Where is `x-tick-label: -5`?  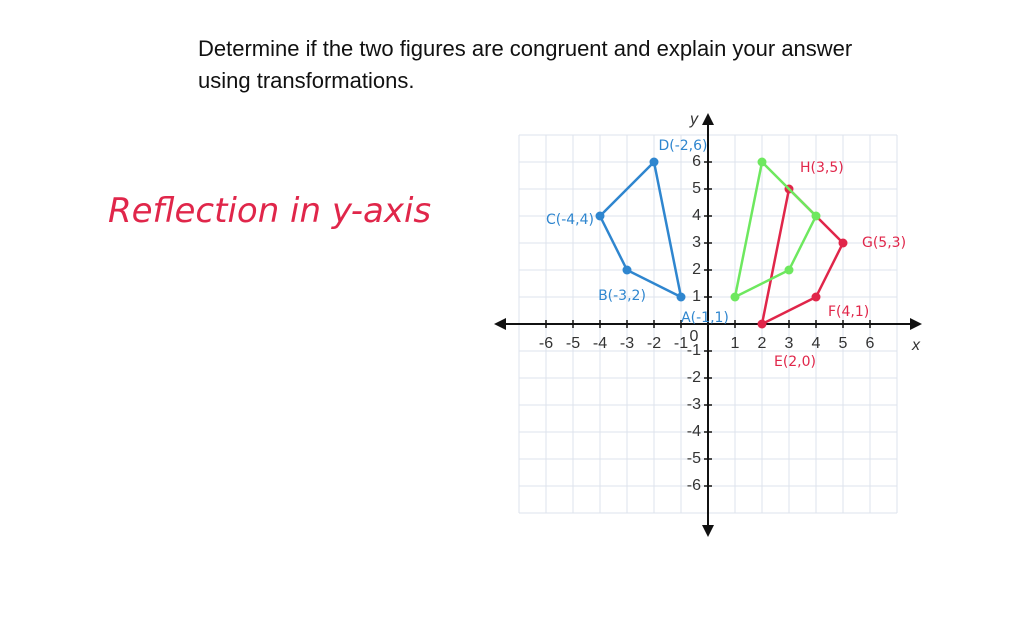 x-tick-label: -5 is located at coordinates (573, 343).